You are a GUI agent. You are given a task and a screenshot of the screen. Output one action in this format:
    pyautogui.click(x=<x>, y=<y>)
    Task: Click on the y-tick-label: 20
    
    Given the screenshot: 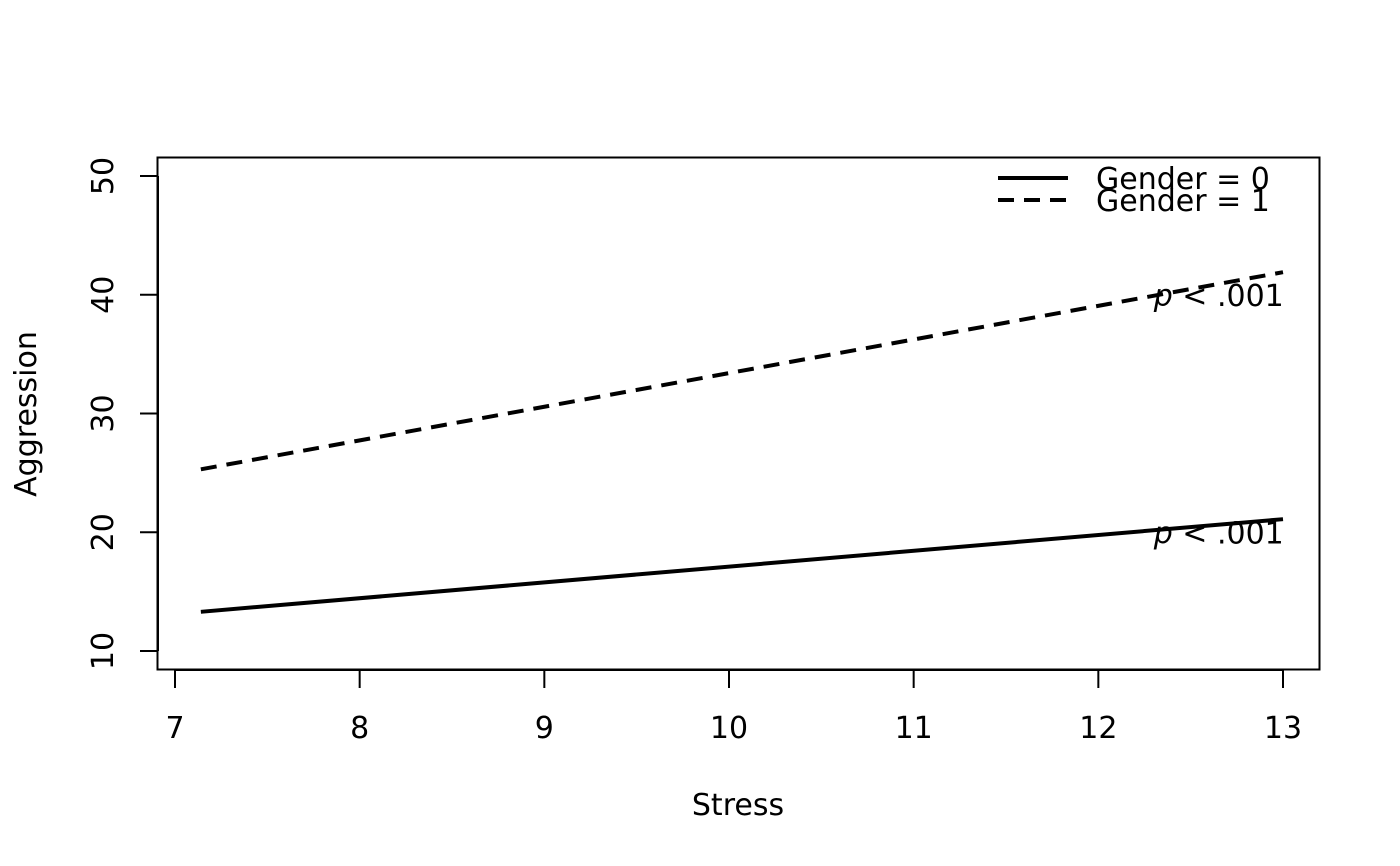 What is the action you would take?
    pyautogui.click(x=103, y=532)
    